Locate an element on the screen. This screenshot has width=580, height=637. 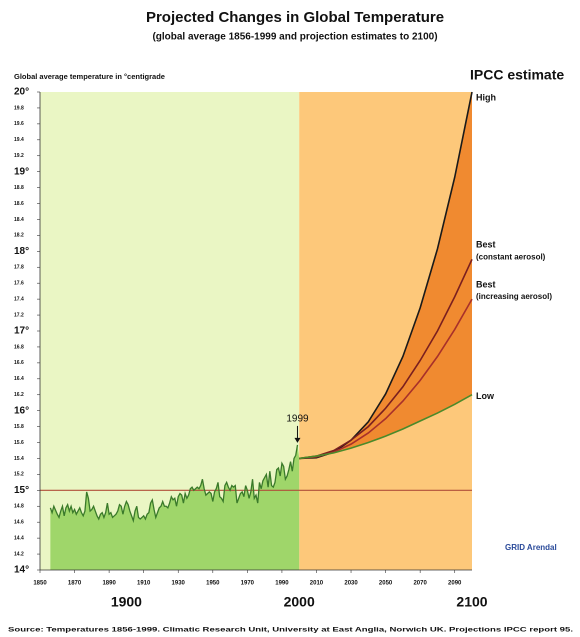
x-major-tick-label: 2000 is located at coordinates (299, 602).